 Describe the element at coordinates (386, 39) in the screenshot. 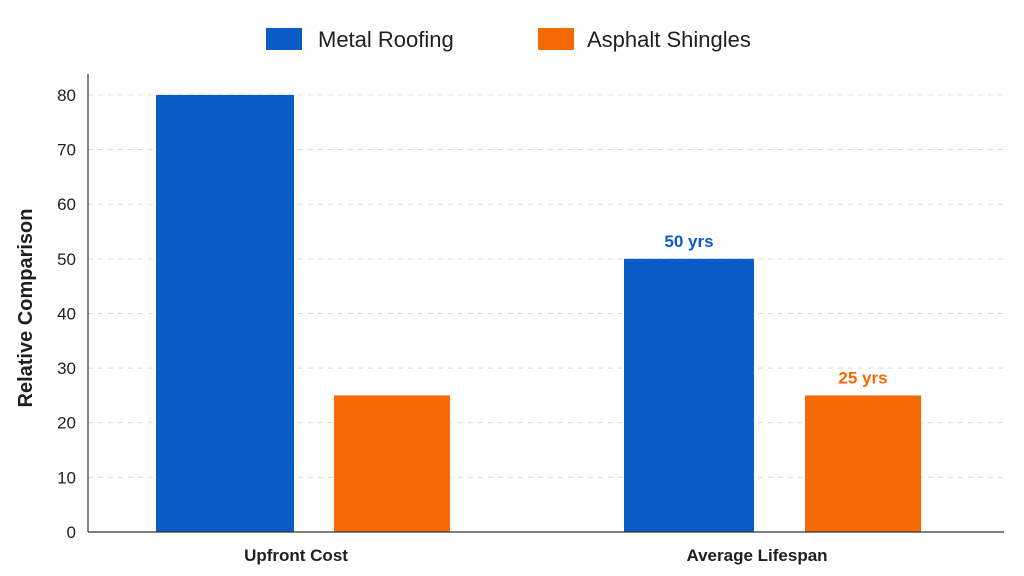

I see `legend-label: Metal Roofing` at that location.